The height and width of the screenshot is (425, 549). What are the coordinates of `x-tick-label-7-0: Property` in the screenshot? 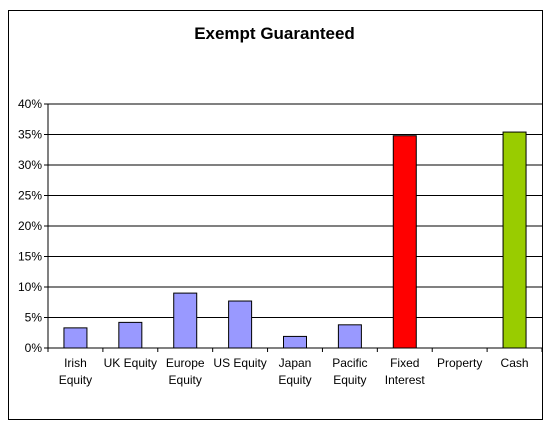 It's located at (459, 363).